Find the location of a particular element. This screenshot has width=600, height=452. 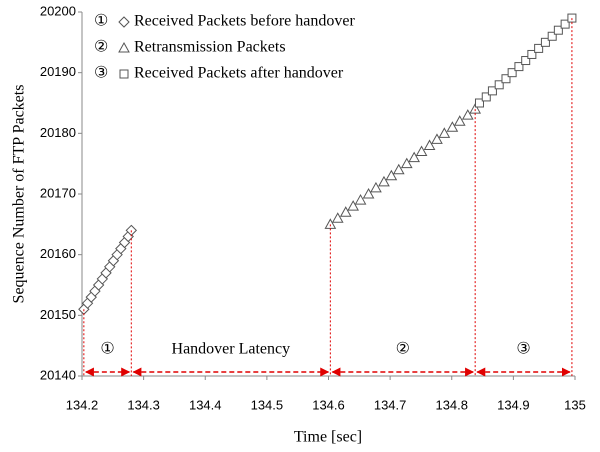

legend-label: Received Packets before handover is located at coordinates (244, 21).